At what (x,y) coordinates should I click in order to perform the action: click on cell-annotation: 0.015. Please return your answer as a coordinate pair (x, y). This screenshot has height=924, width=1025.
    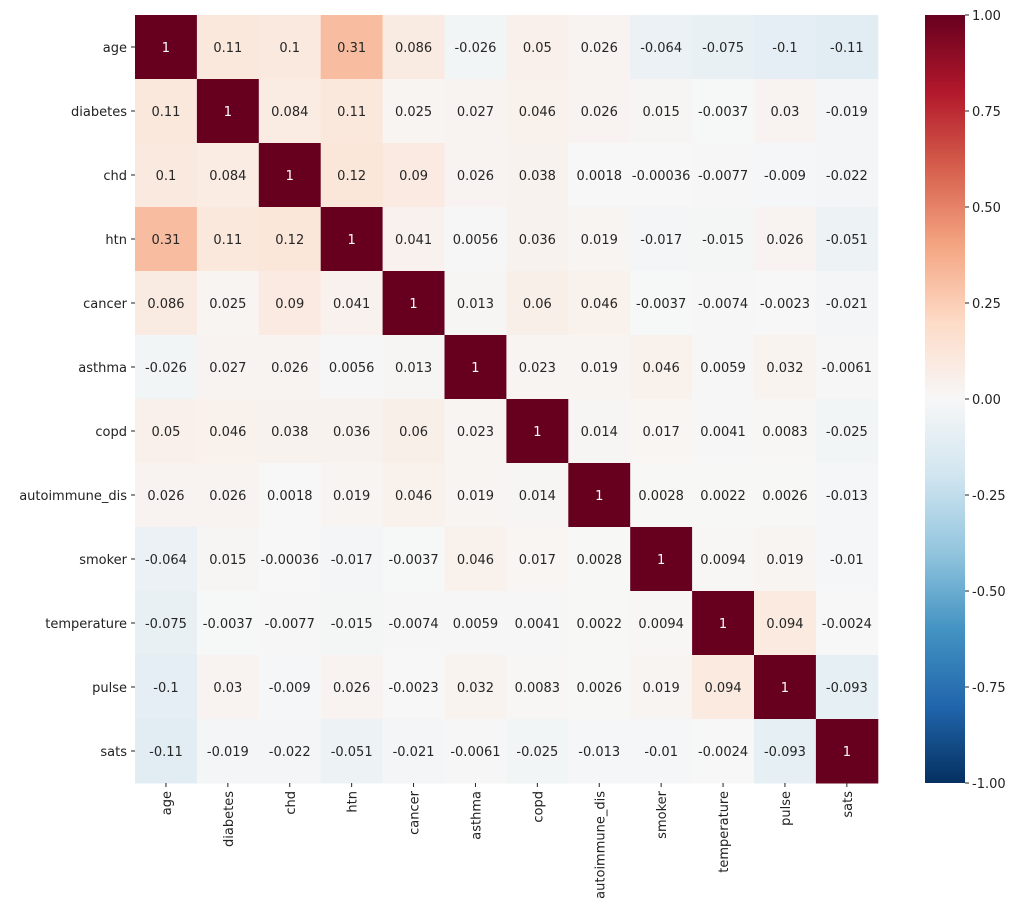
    Looking at the image, I should click on (661, 112).